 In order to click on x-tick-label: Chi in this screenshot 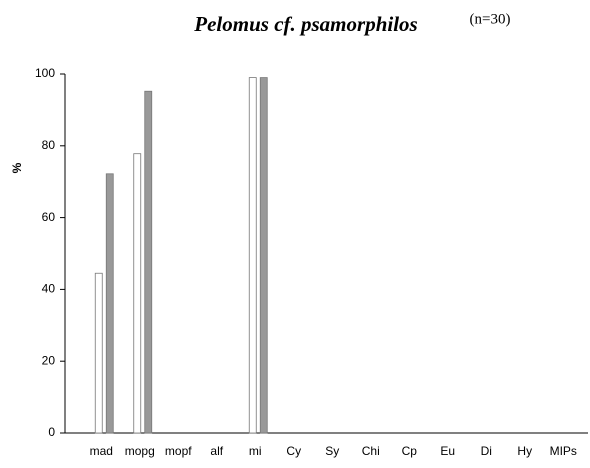, I will do `click(371, 451)`.